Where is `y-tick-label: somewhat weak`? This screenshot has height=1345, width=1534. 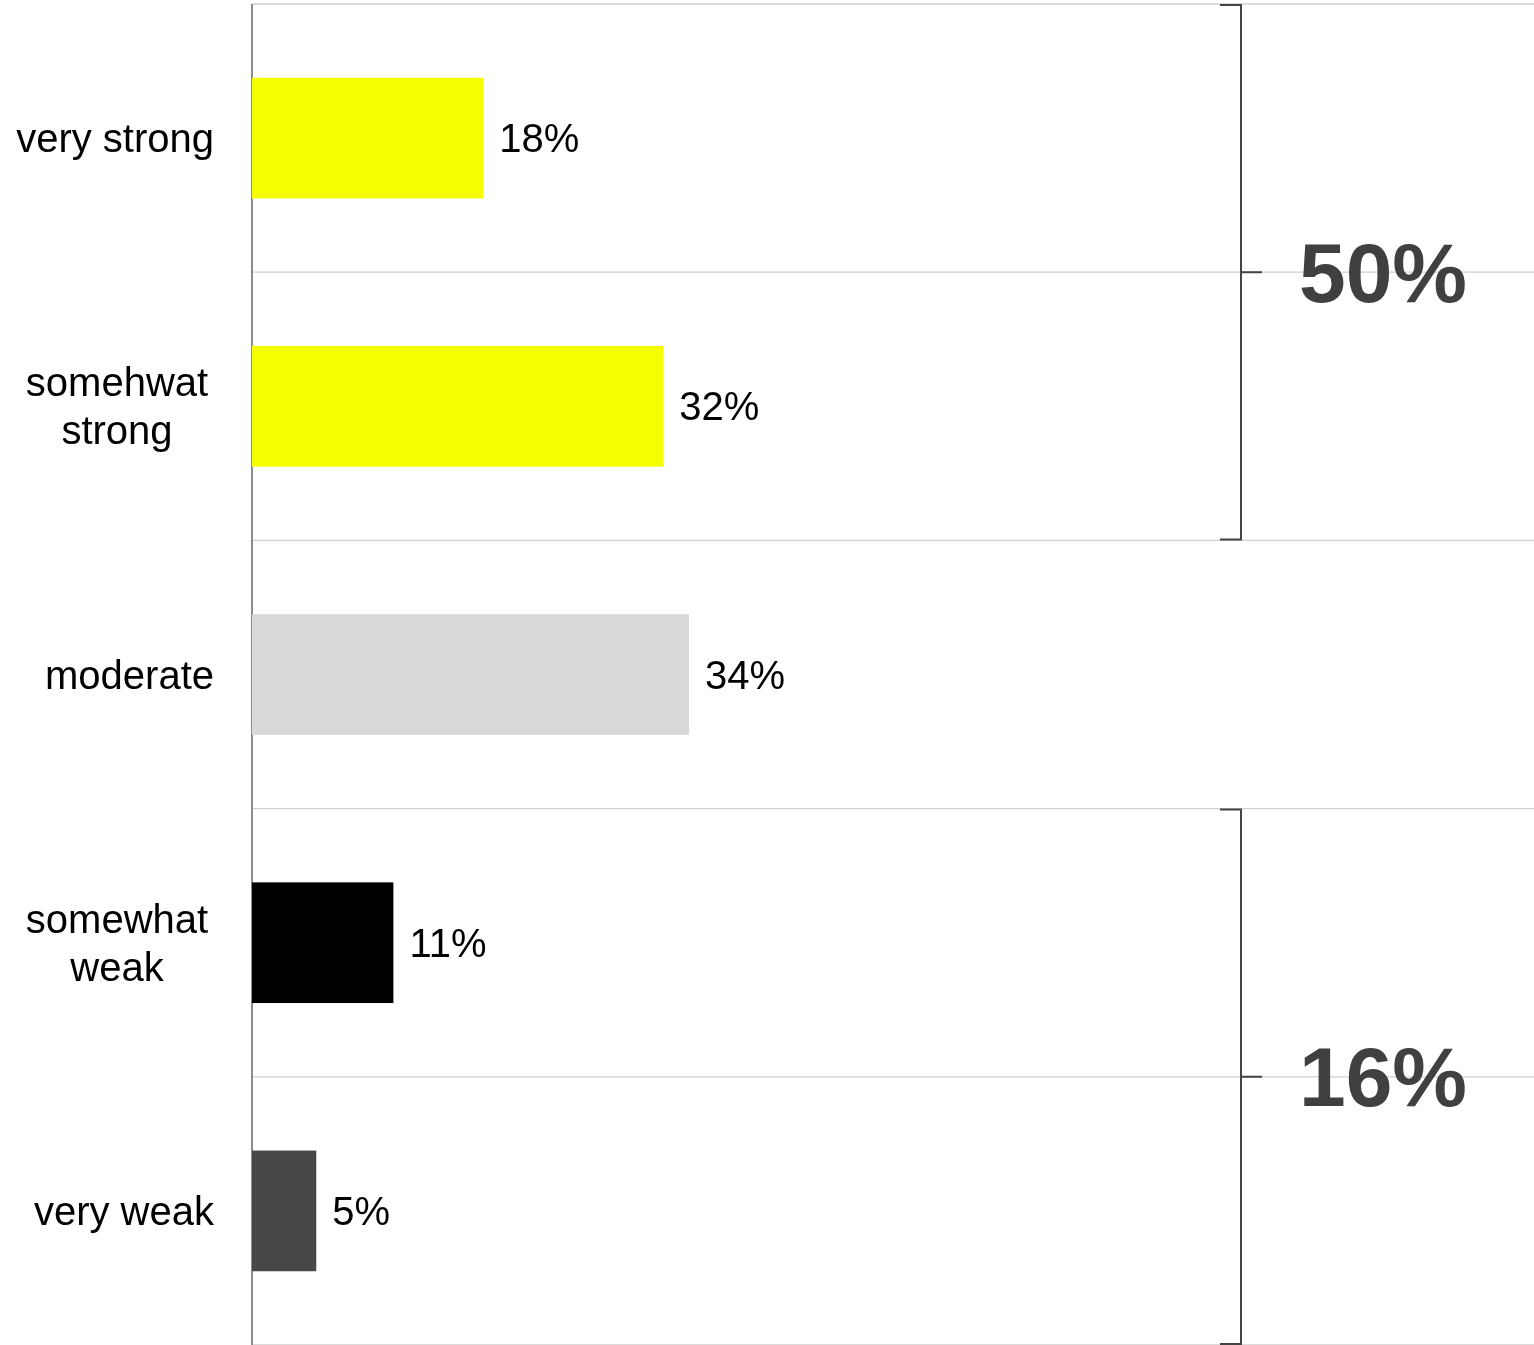 y-tick-label: somewhat weak is located at coordinates (117, 942).